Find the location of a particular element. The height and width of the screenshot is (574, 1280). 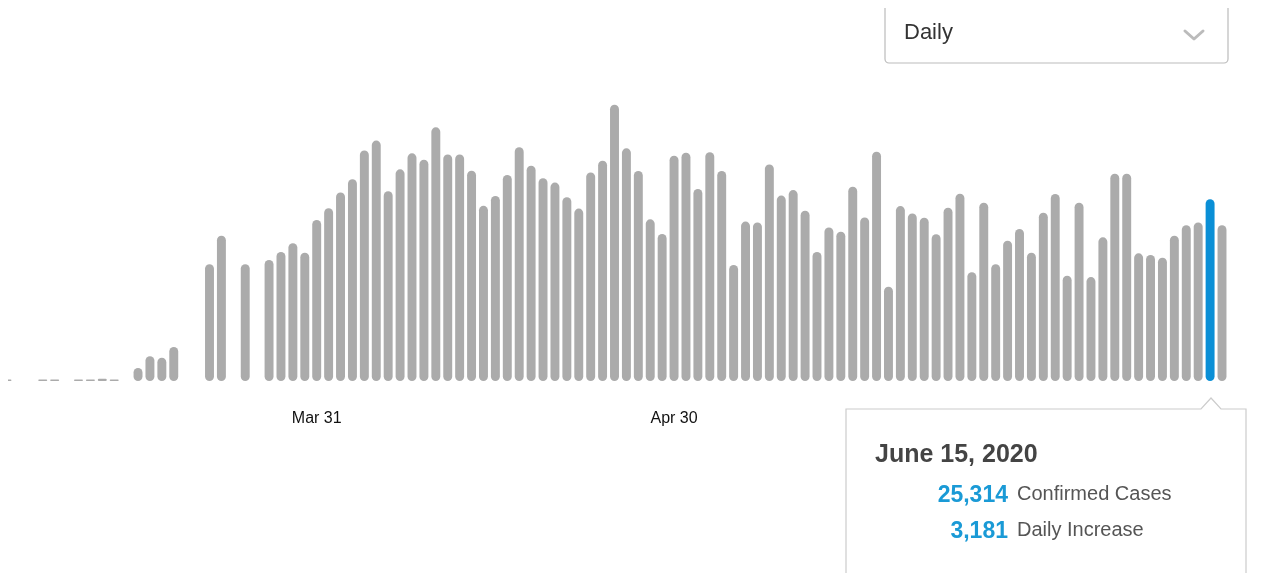

text: 3,181 Daily Increase is located at coordinates (1047, 530).